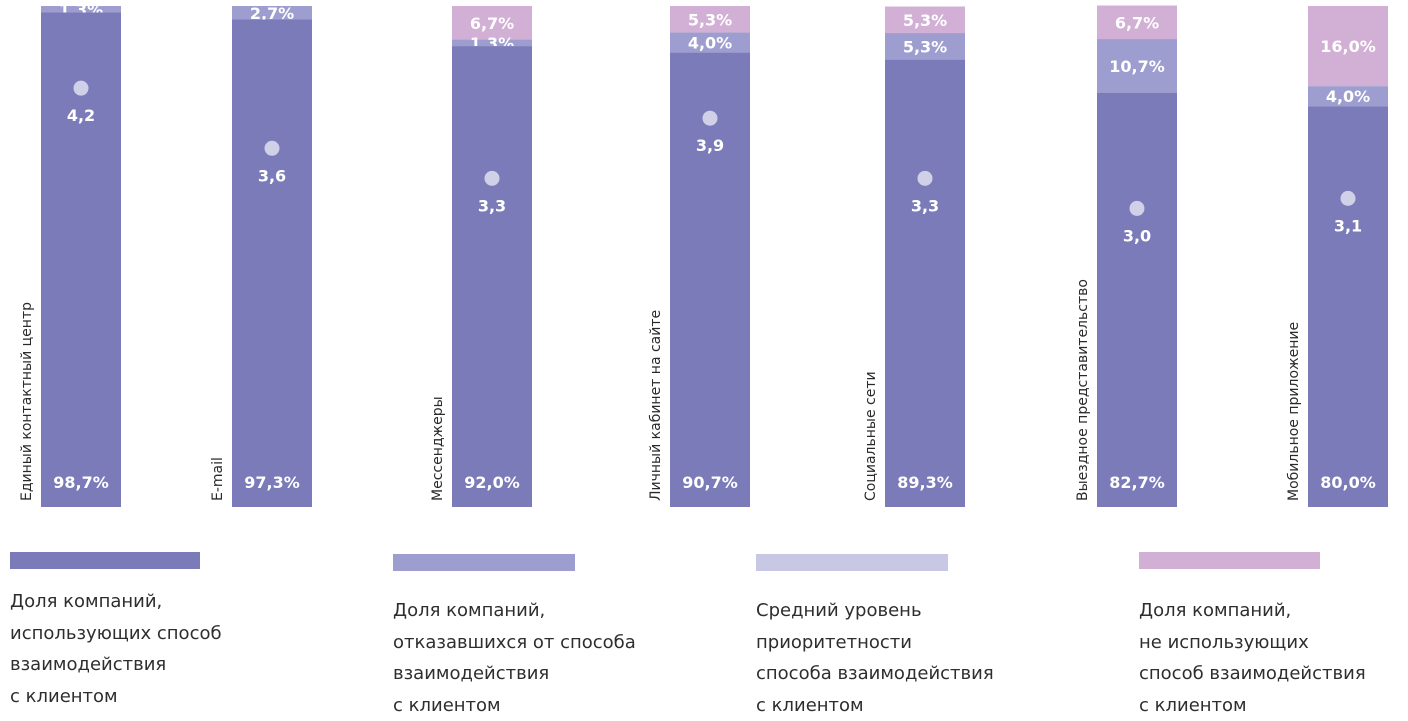 This screenshot has width=1408, height=721. I want to click on category-label-мессенджеры: Мессенджеры, so click(438, 448).